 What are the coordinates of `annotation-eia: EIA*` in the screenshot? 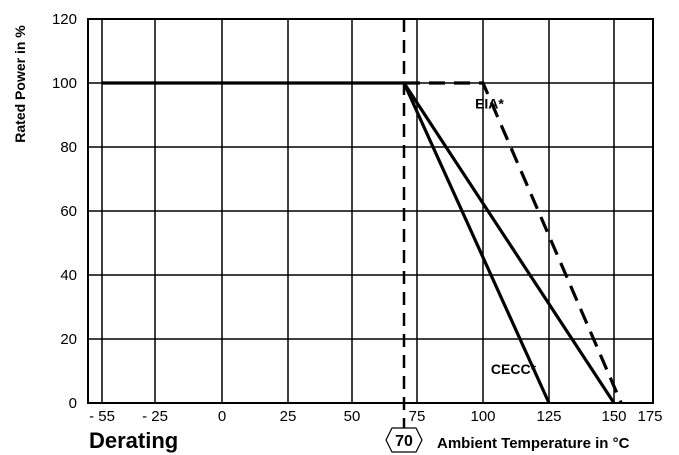 It's located at (489, 104).